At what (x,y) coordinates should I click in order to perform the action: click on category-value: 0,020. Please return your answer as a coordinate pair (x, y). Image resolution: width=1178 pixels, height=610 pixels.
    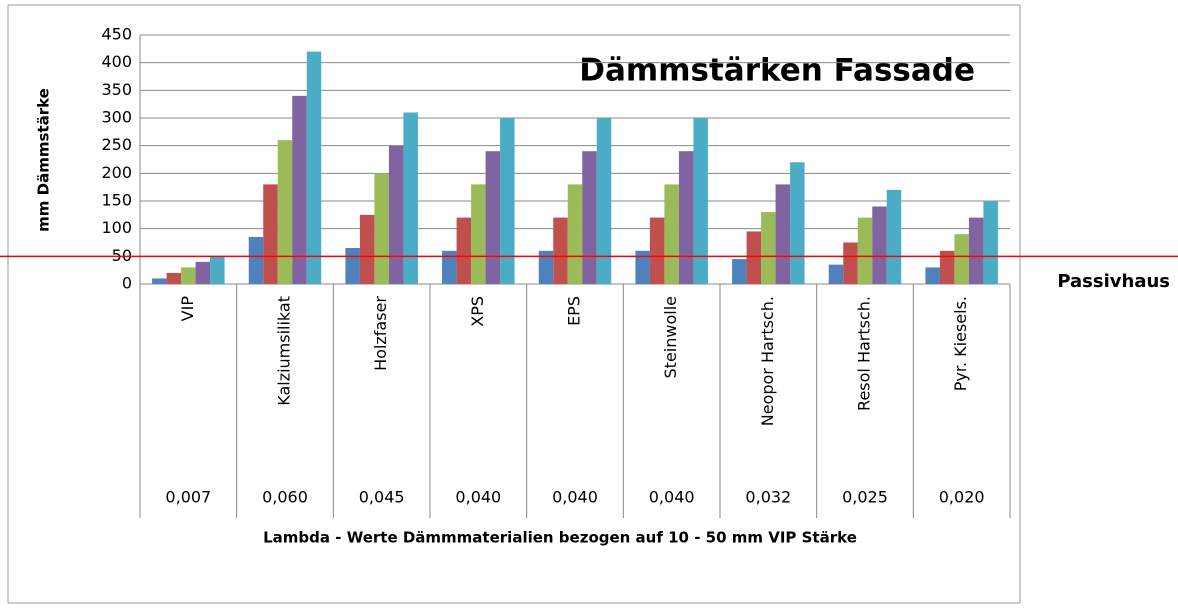
    Looking at the image, I should click on (962, 497).